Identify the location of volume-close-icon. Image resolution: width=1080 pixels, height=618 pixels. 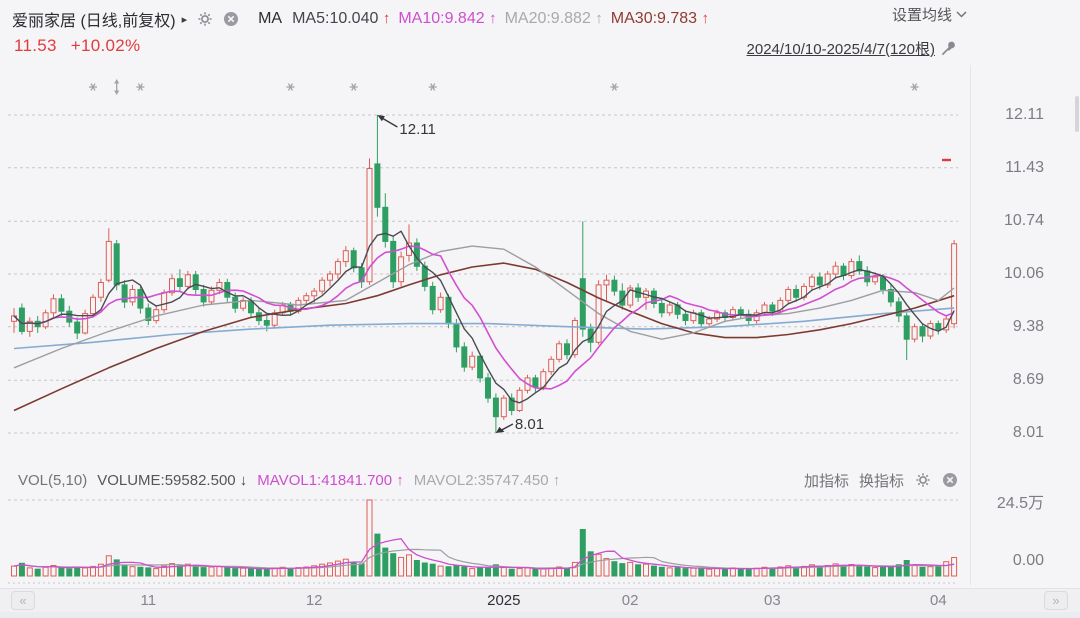
(949, 480).